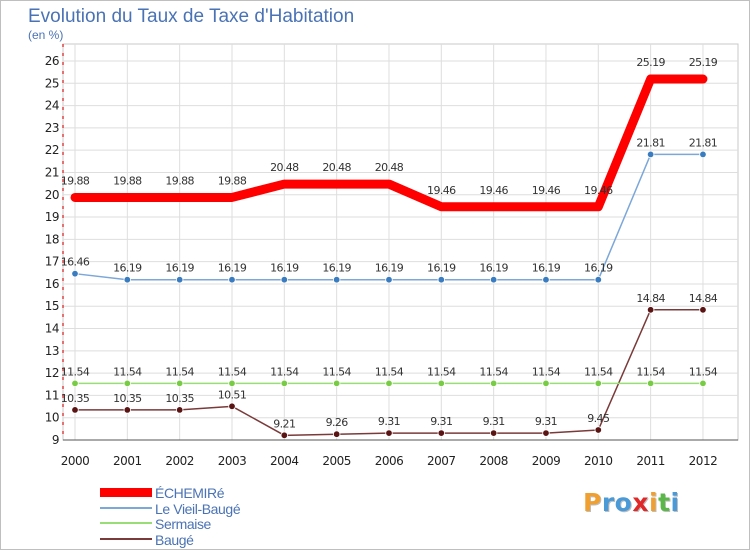  What do you see at coordinates (337, 422) in the screenshot?
I see `data-label: 9.26` at bounding box center [337, 422].